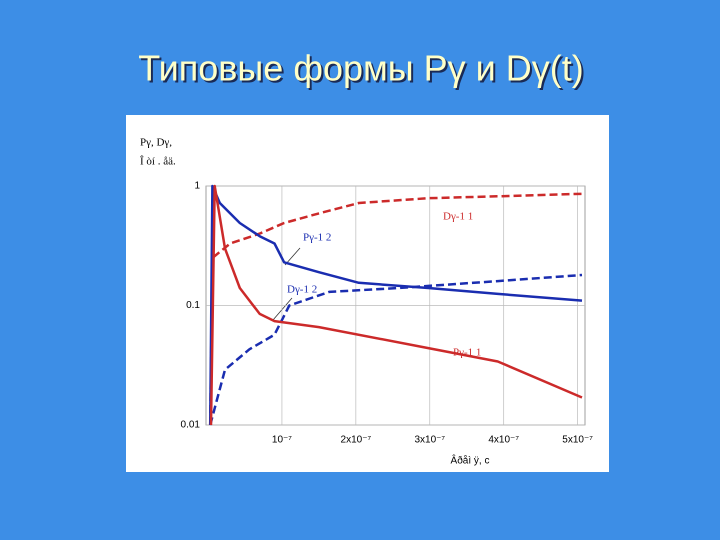  What do you see at coordinates (158, 162) in the screenshot?
I see `y-axis-label-unit: Î òí . åä.` at bounding box center [158, 162].